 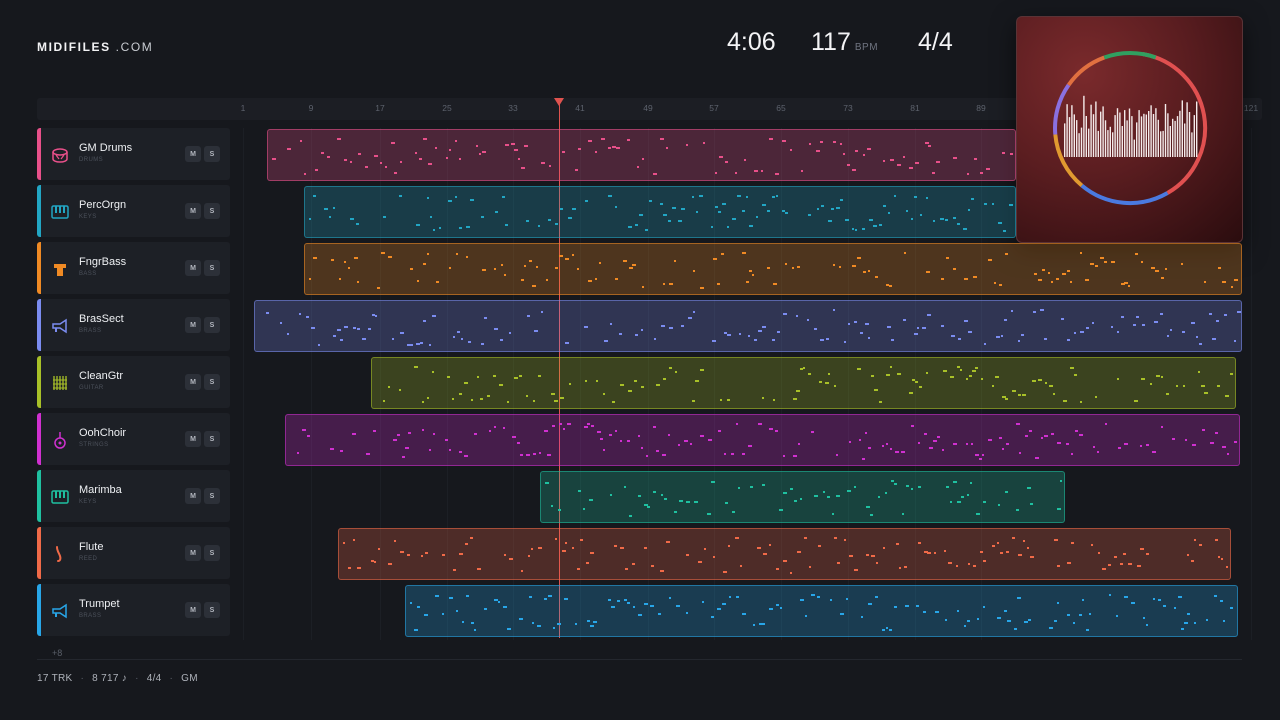 I want to click on track-name: OohChoir, so click(x=103, y=433).